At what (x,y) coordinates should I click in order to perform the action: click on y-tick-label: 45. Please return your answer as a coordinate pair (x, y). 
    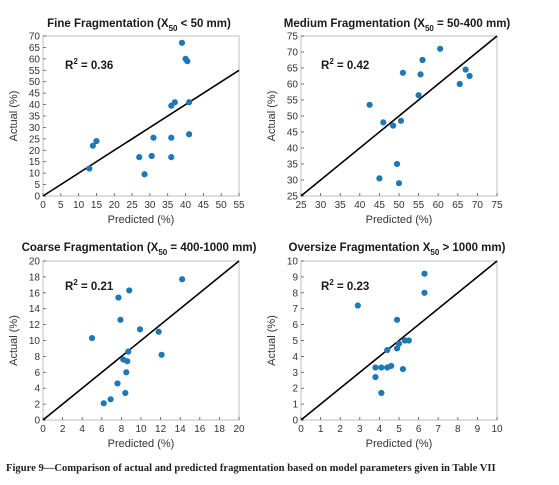
    Looking at the image, I should click on (293, 133).